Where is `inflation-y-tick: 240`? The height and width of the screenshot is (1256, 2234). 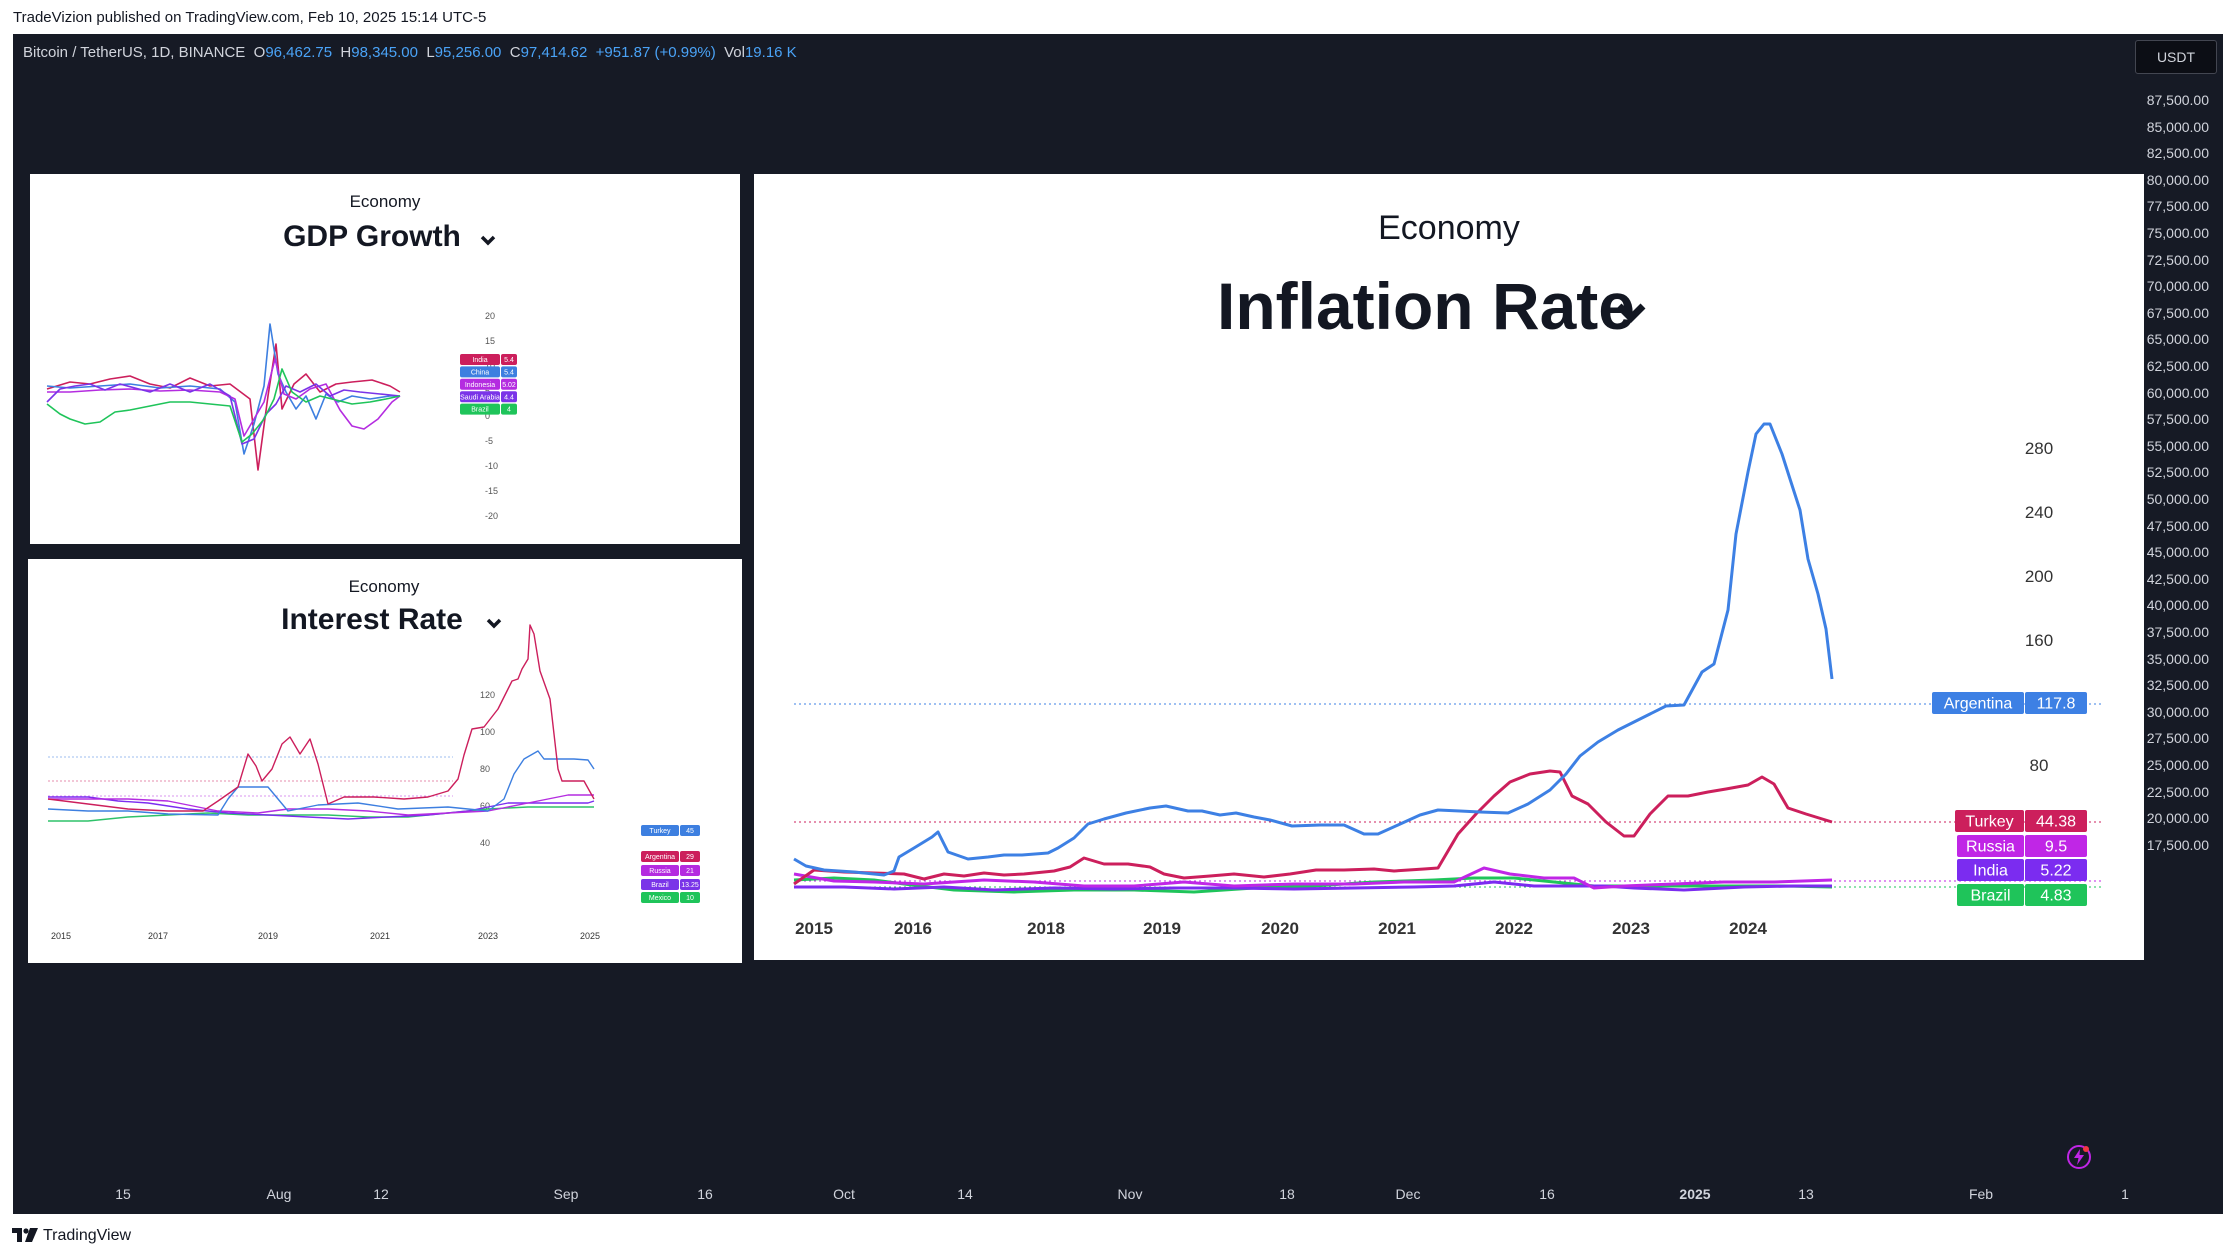
inflation-y-tick: 240 is located at coordinates (2039, 512).